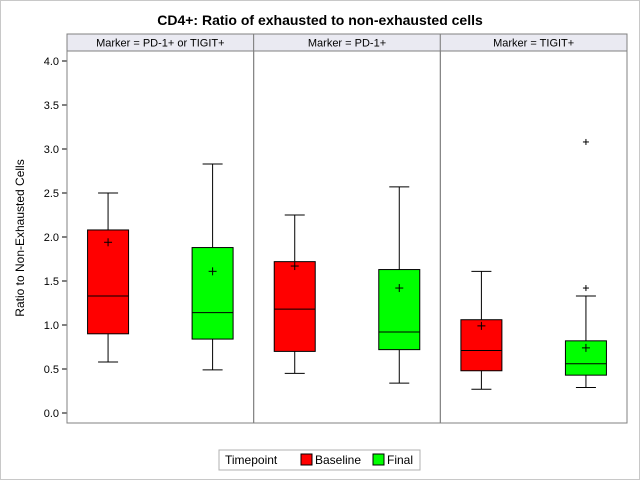 Image resolution: width=640 pixels, height=480 pixels. I want to click on y-tick-label: 0.5, so click(51, 370).